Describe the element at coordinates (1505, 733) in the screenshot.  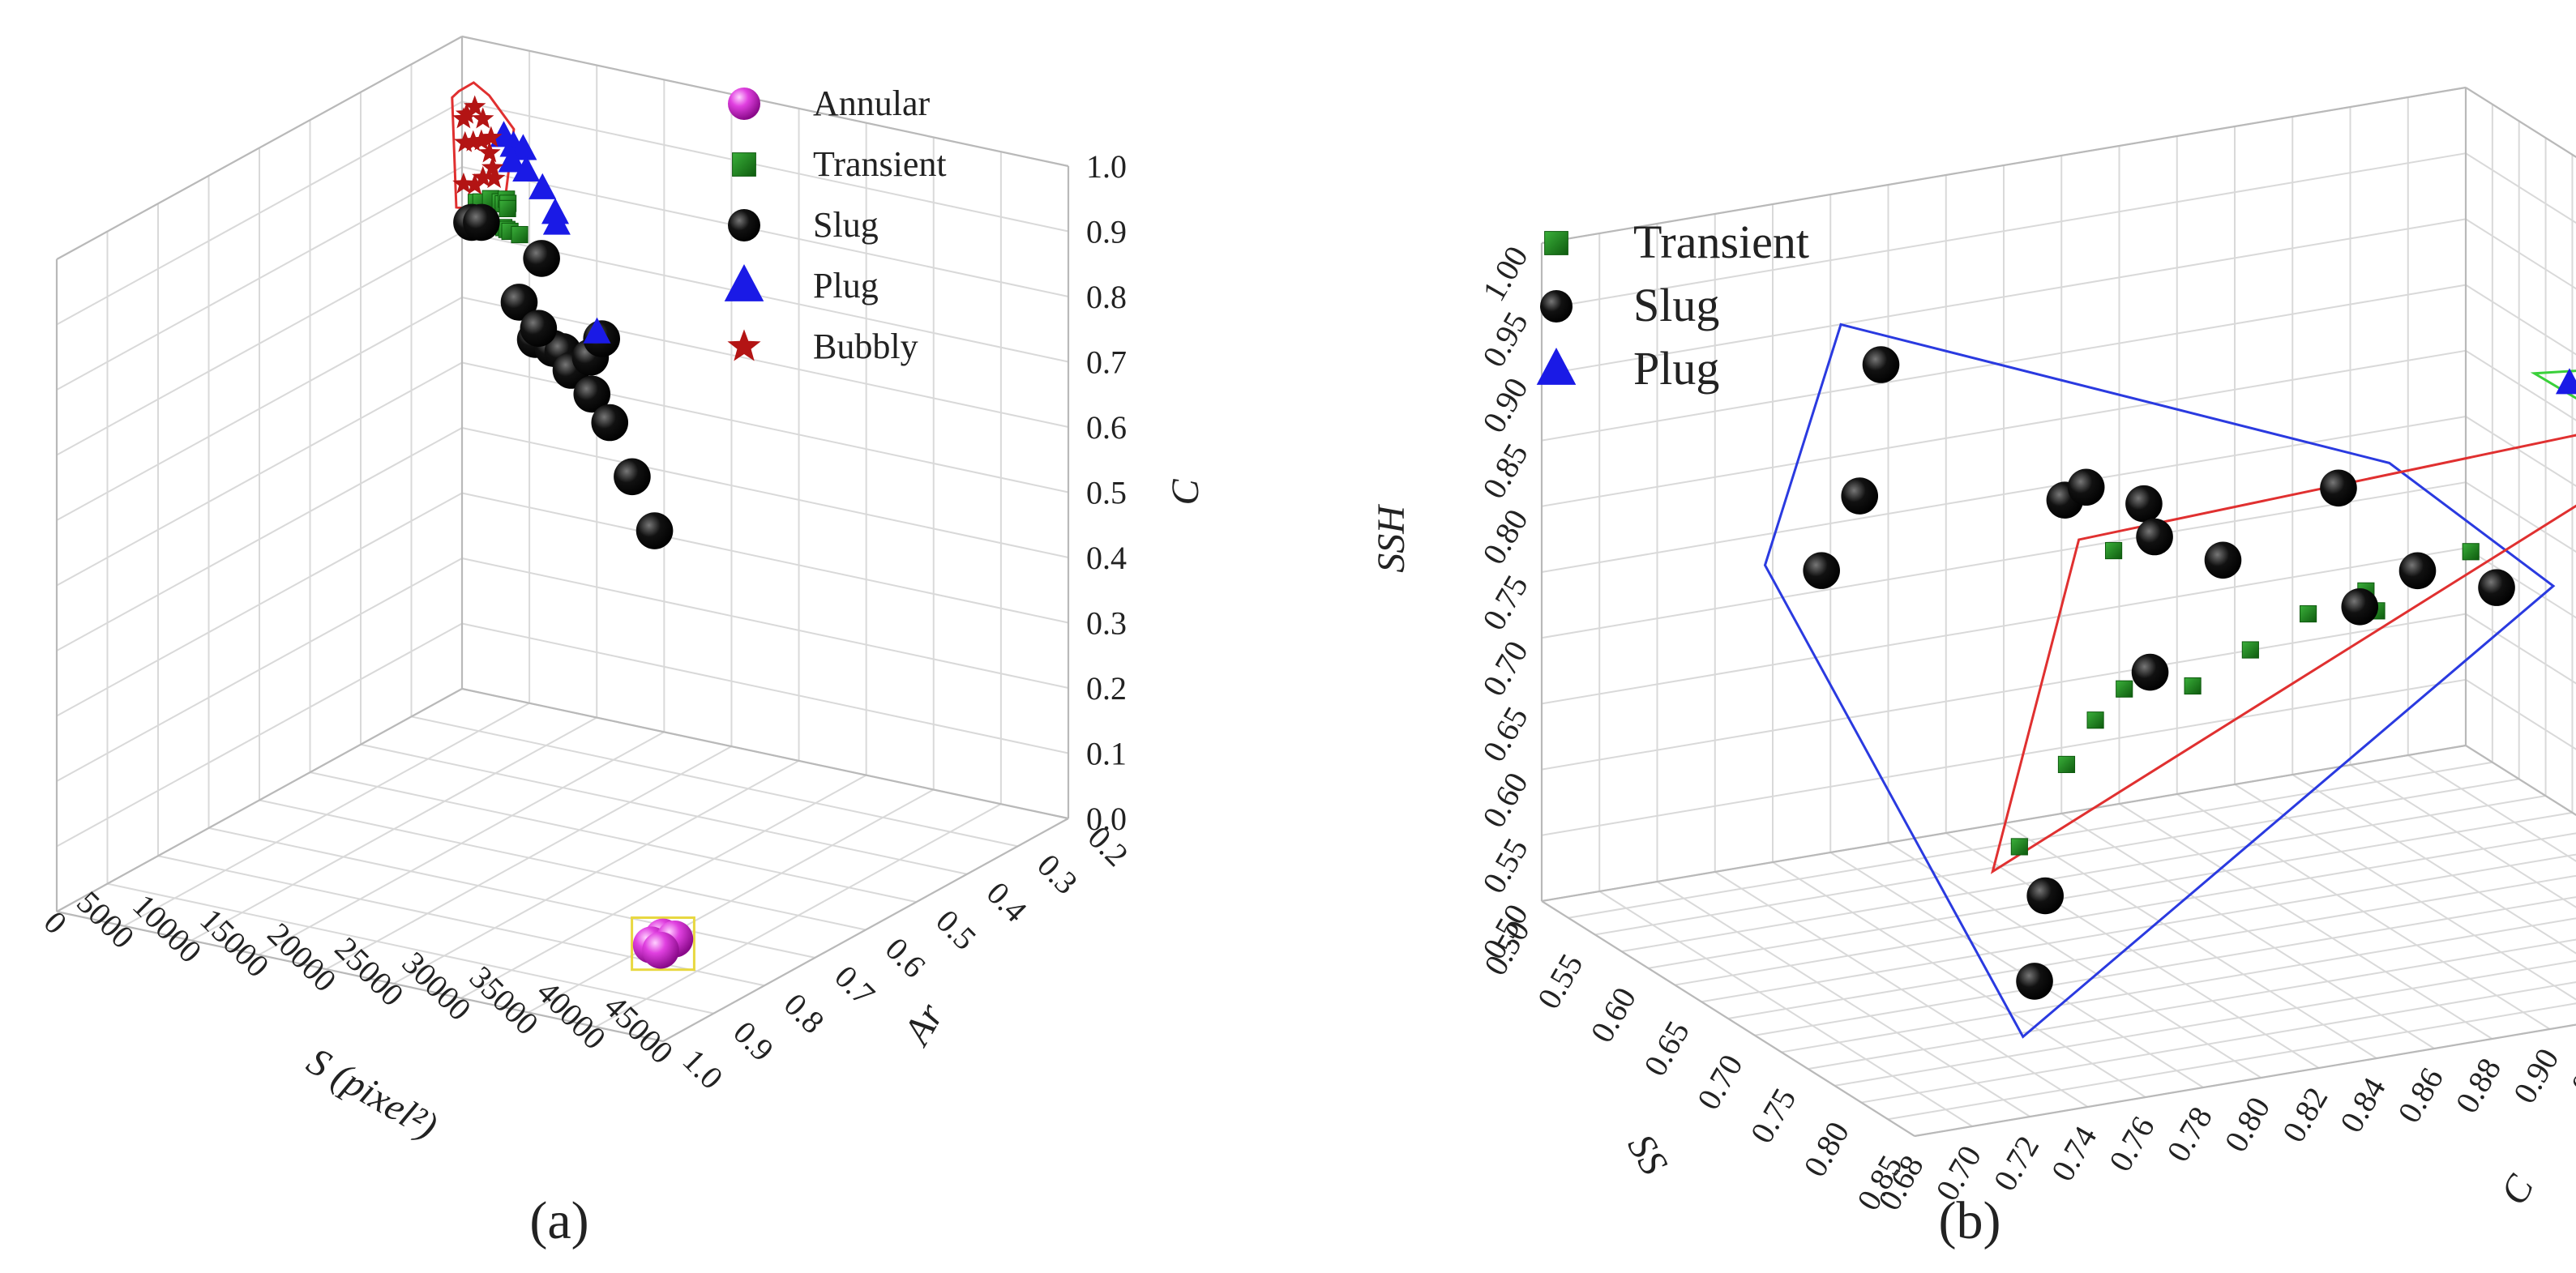
I see `z-tick-label: 0.65` at that location.